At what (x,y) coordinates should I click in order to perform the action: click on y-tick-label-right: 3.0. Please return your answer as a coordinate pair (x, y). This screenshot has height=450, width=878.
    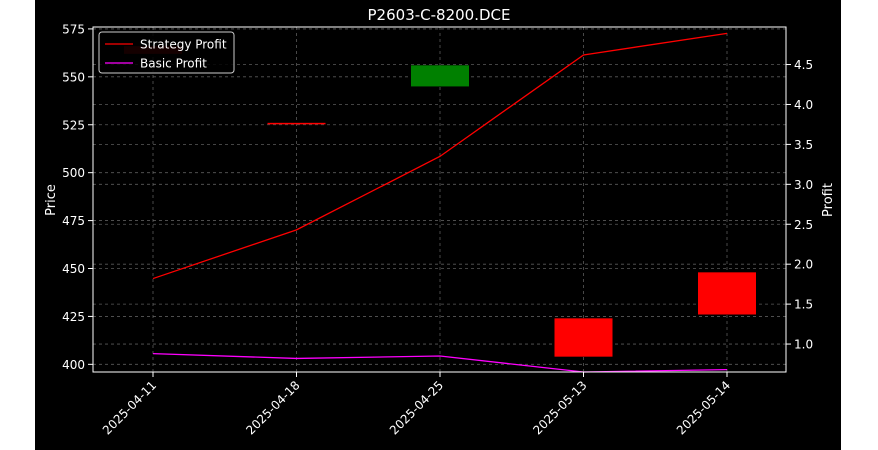
    Looking at the image, I should click on (803, 185).